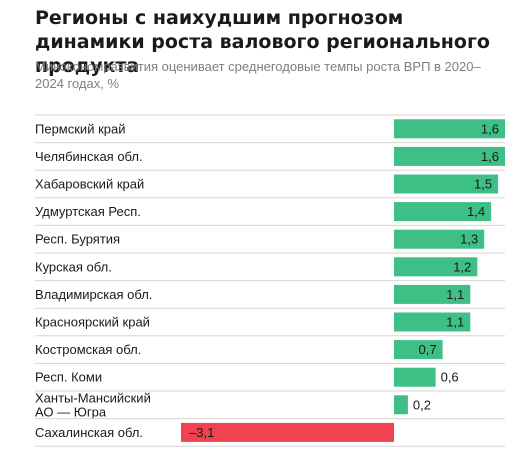  What do you see at coordinates (68, 377) in the screenshot?
I see `category-label: Респ. Коми` at bounding box center [68, 377].